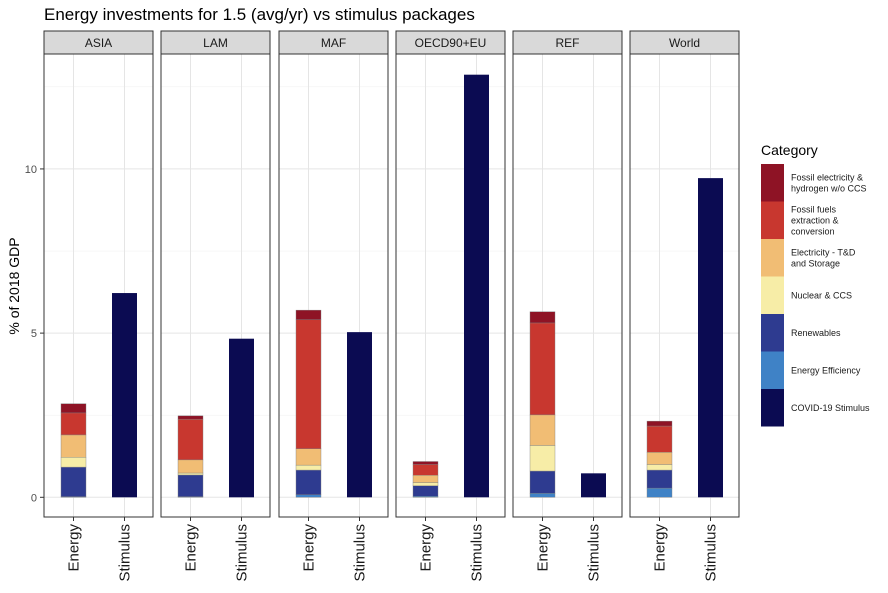 This screenshot has height=593, width=888. I want to click on legend-label: Fossil electricity &, so click(827, 177).